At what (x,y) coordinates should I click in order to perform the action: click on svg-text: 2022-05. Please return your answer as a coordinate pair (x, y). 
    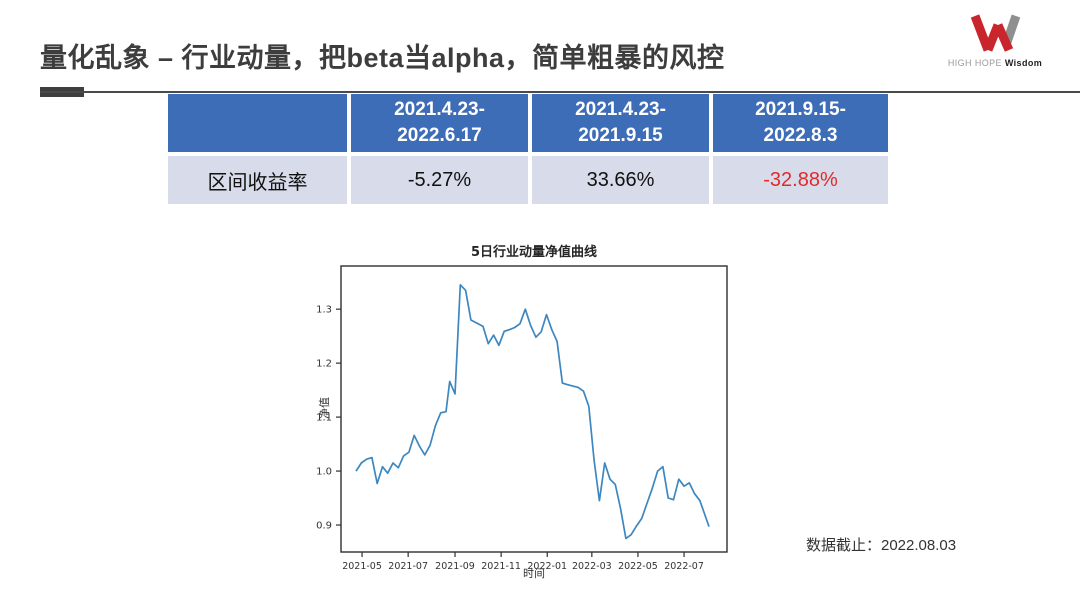
    Looking at the image, I should click on (638, 566).